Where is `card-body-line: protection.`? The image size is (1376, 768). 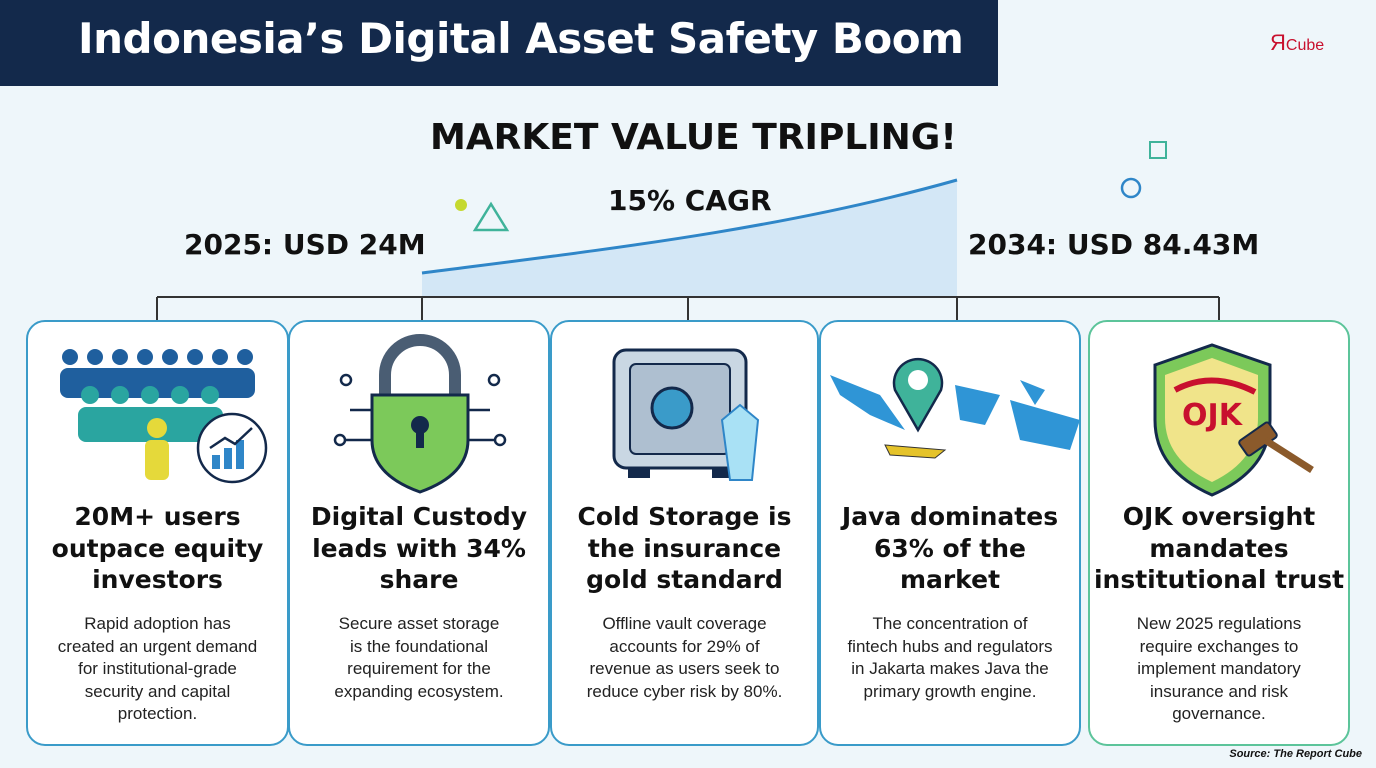 card-body-line: protection. is located at coordinates (157, 714).